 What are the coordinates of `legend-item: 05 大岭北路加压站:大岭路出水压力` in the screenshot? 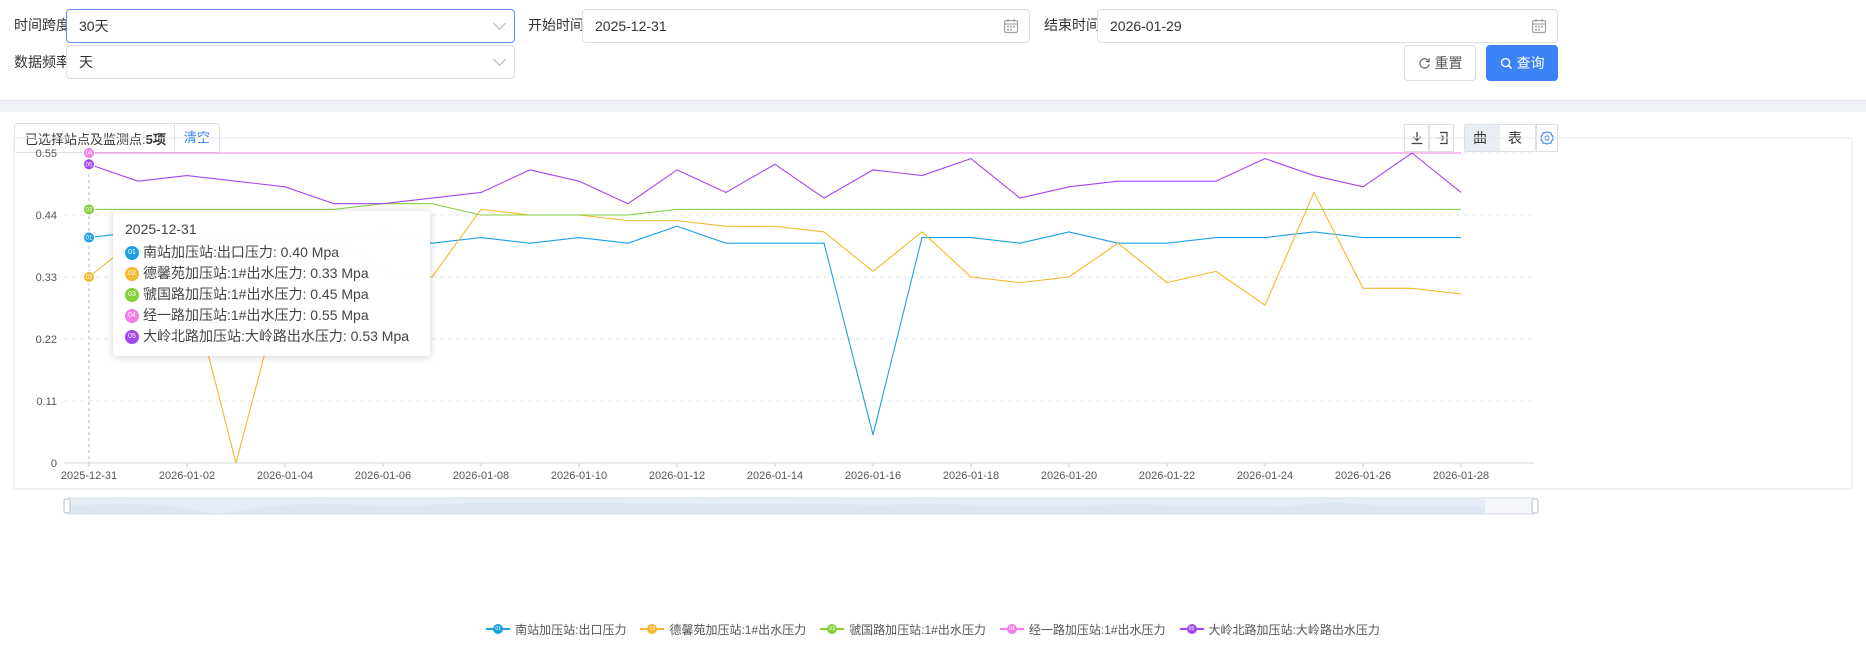 It's located at (1279, 629).